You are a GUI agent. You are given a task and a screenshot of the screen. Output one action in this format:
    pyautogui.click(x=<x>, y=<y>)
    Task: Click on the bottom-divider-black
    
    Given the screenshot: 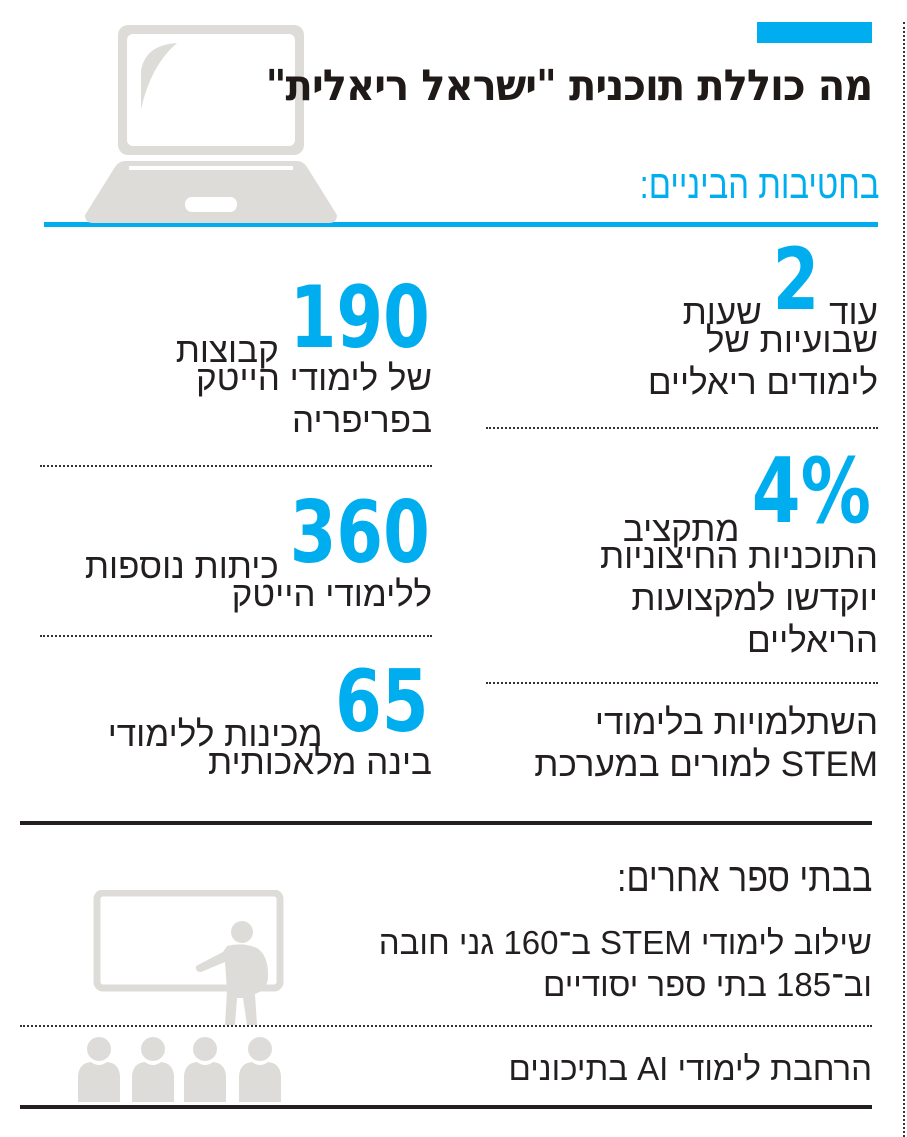 What is the action you would take?
    pyautogui.click(x=446, y=1107)
    